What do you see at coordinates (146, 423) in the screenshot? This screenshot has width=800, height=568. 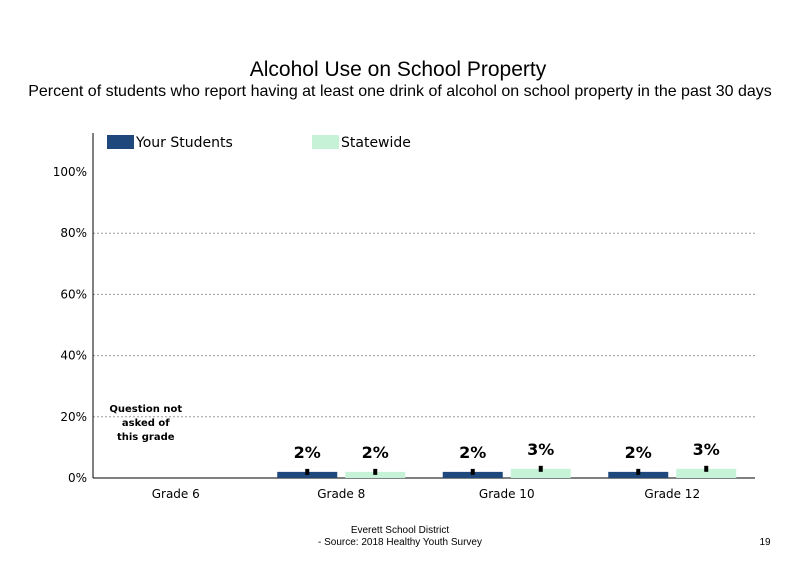 I see `not-asked-note: asked of` at bounding box center [146, 423].